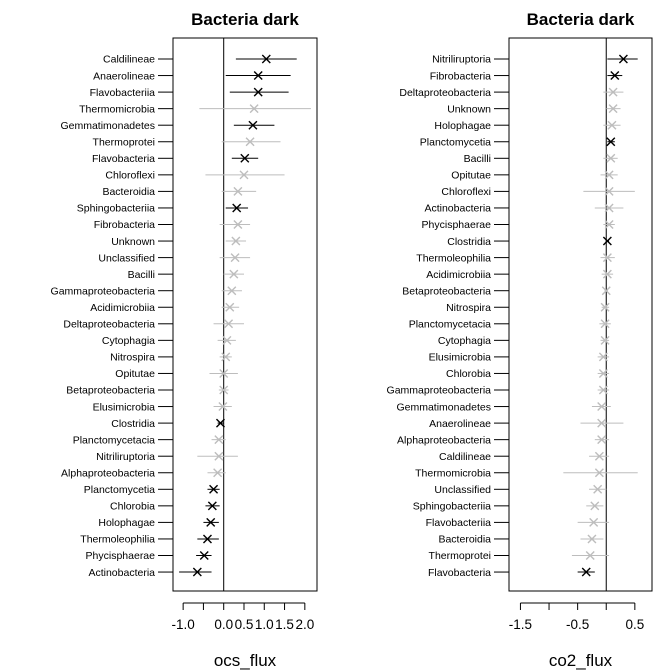 This screenshot has height=671, width=672. What do you see at coordinates (167, 457) in the screenshot?
I see `forest-row: Nitriliruptoria` at bounding box center [167, 457].